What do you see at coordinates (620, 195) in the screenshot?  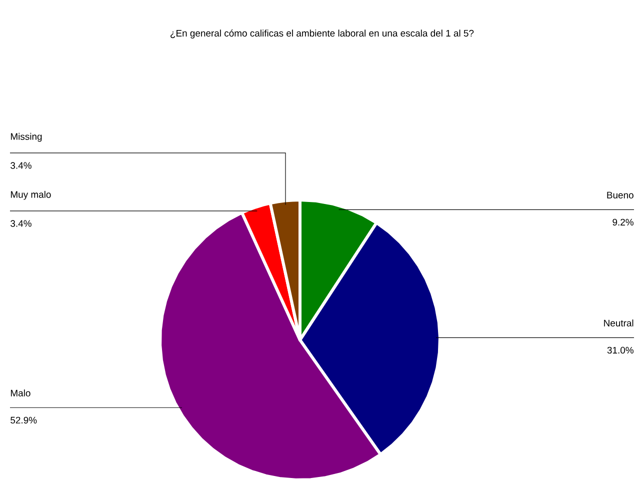 I see `slice-label: Bueno` at bounding box center [620, 195].